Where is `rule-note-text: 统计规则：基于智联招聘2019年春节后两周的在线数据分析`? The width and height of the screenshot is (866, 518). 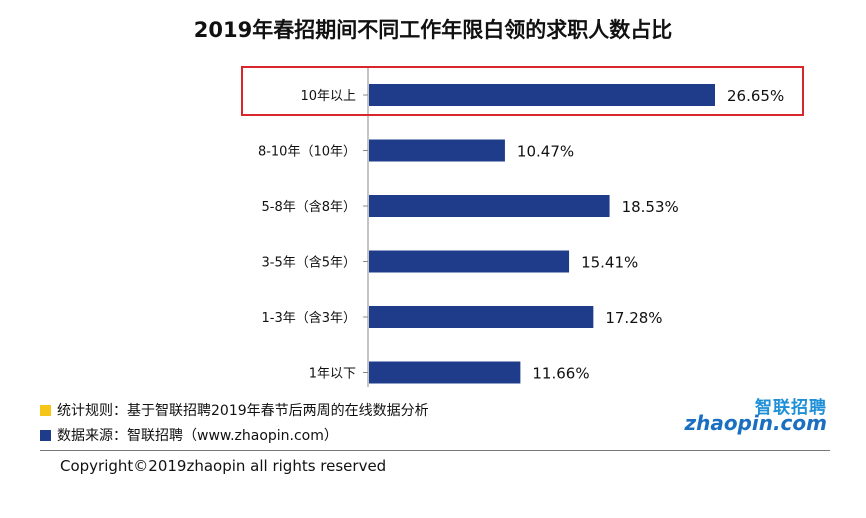
rule-note-text: 统计规则：基于智联招聘2019年春节后两周的在线数据分析 is located at coordinates (243, 411).